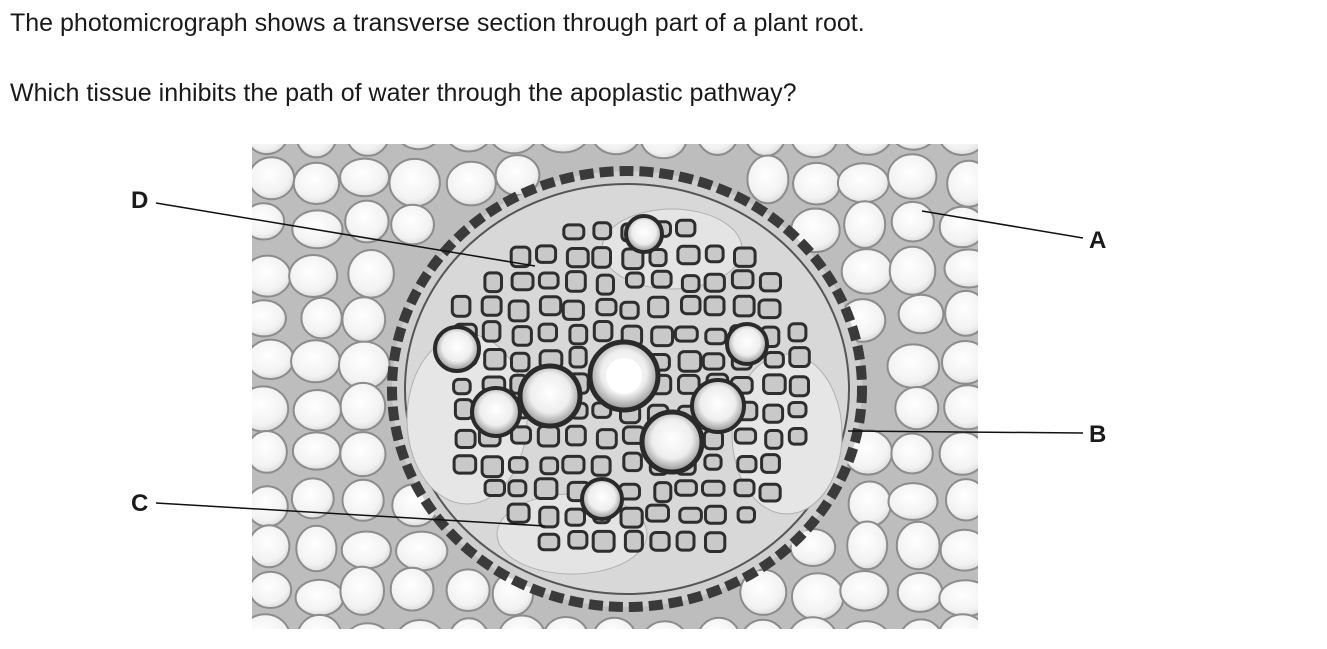 This screenshot has width=1327, height=649. I want to click on label-d: D, so click(140, 200).